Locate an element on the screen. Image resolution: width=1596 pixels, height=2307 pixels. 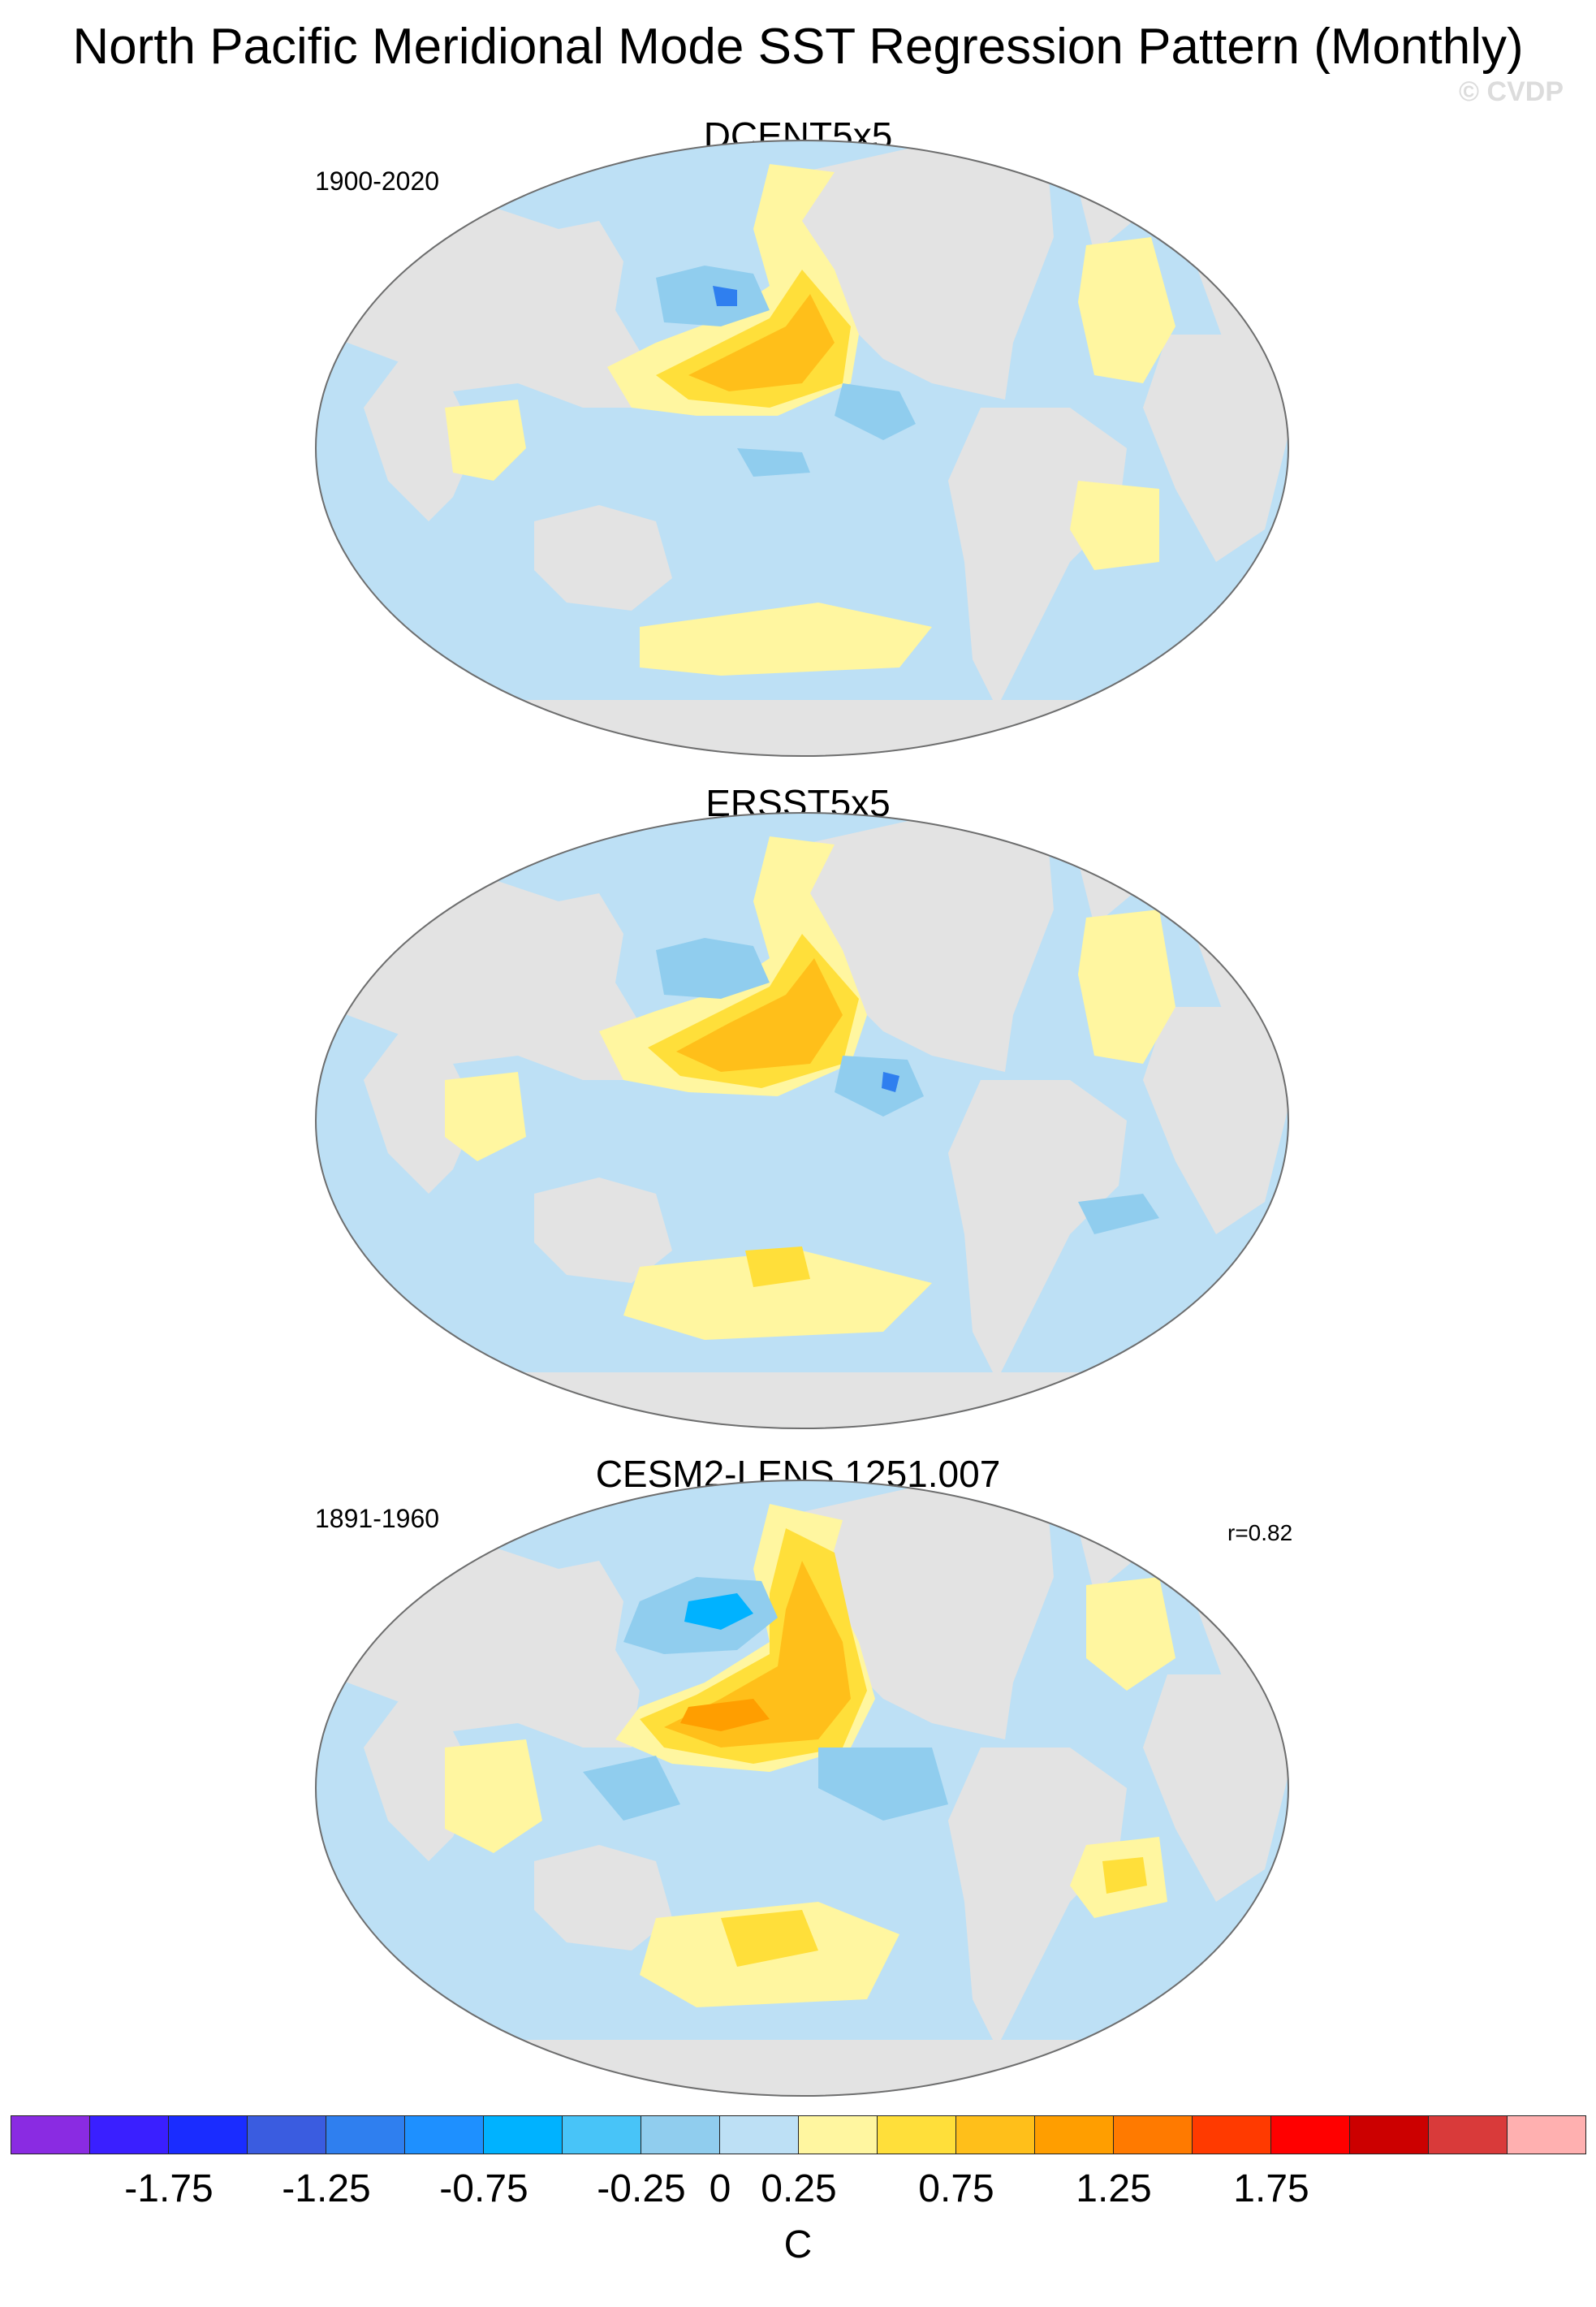
panel-1-period: 1900-2020 is located at coordinates (377, 181).